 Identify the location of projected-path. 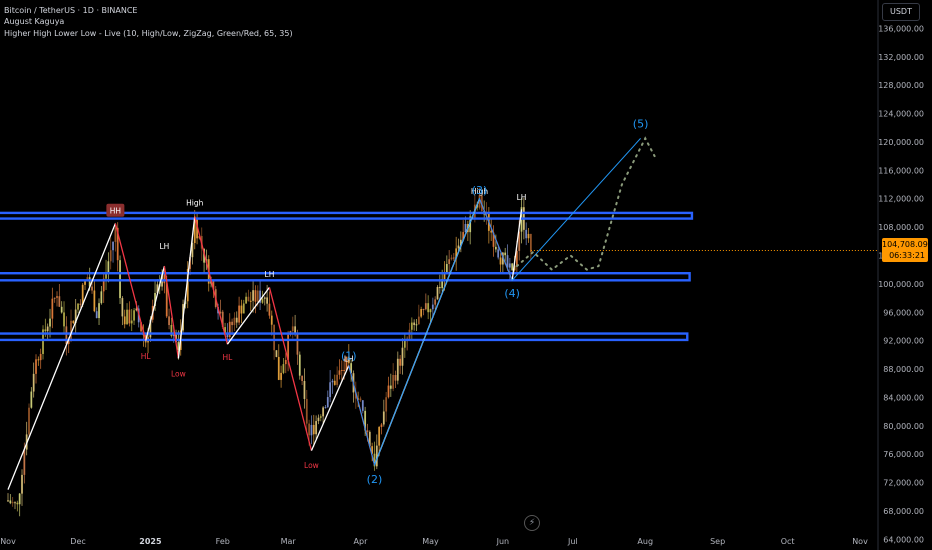
(585, 203).